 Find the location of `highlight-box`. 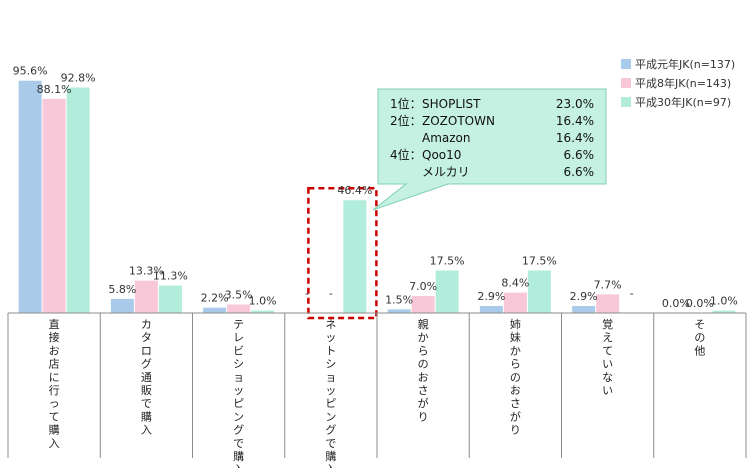

highlight-box is located at coordinates (342, 253).